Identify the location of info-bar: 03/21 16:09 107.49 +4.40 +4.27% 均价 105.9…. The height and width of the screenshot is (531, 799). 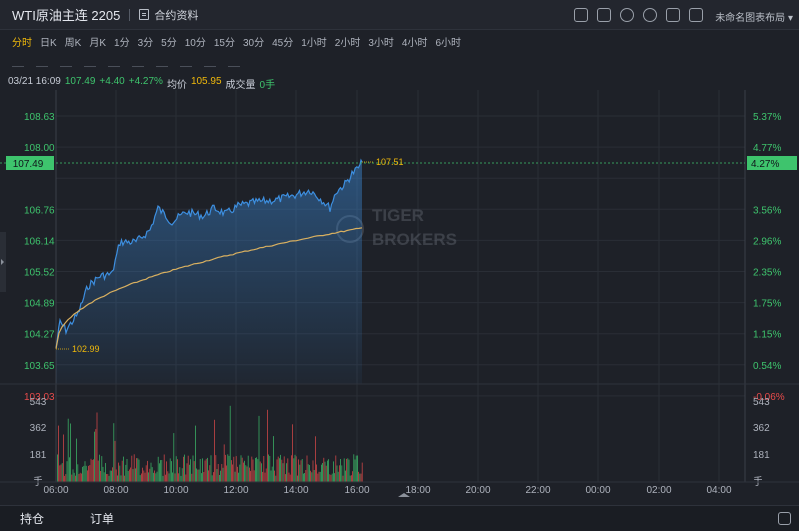
(141, 83).